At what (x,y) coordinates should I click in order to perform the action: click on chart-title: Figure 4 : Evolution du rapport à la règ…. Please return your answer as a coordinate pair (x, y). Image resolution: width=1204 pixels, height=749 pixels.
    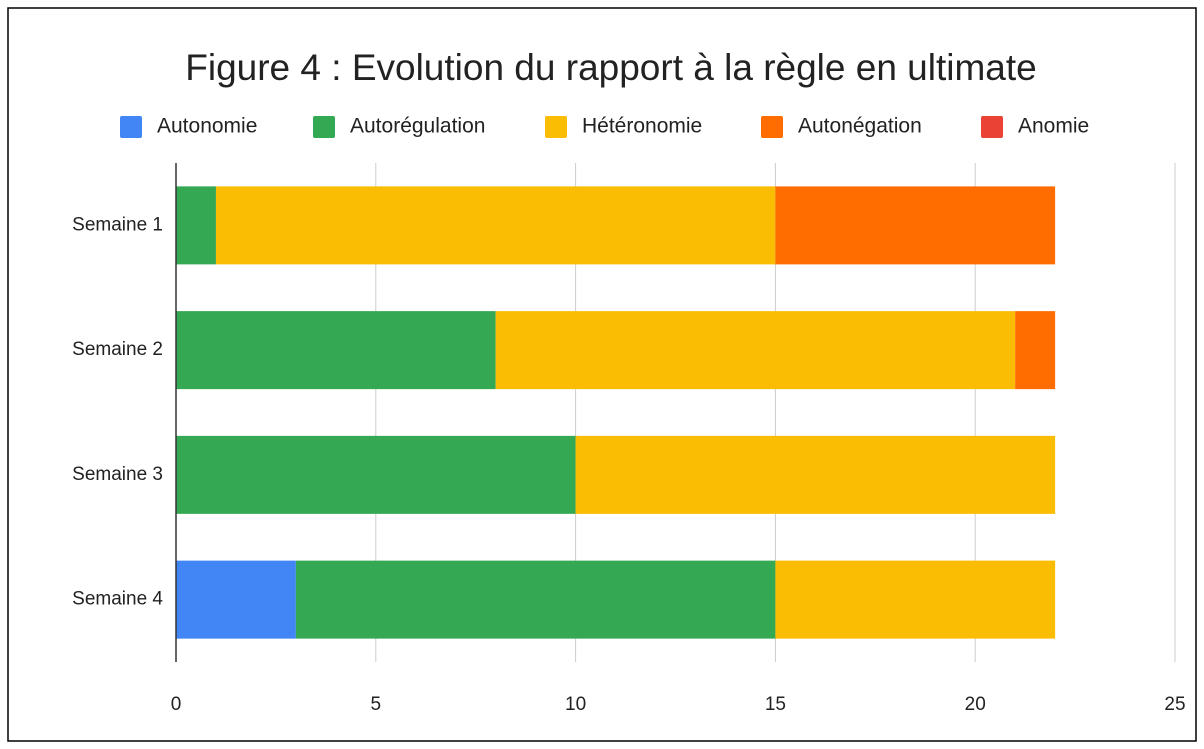
    Looking at the image, I should click on (611, 67).